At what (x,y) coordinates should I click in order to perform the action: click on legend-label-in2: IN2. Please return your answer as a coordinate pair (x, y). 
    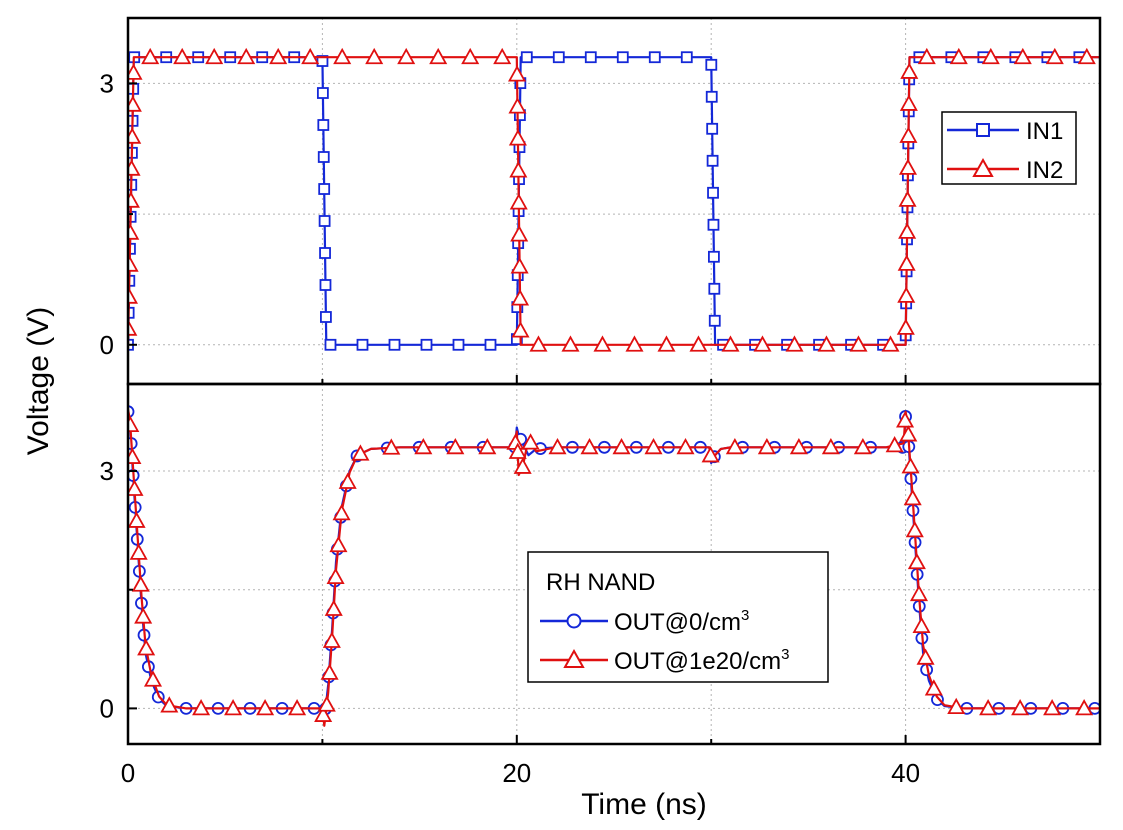
    Looking at the image, I should click on (1044, 170).